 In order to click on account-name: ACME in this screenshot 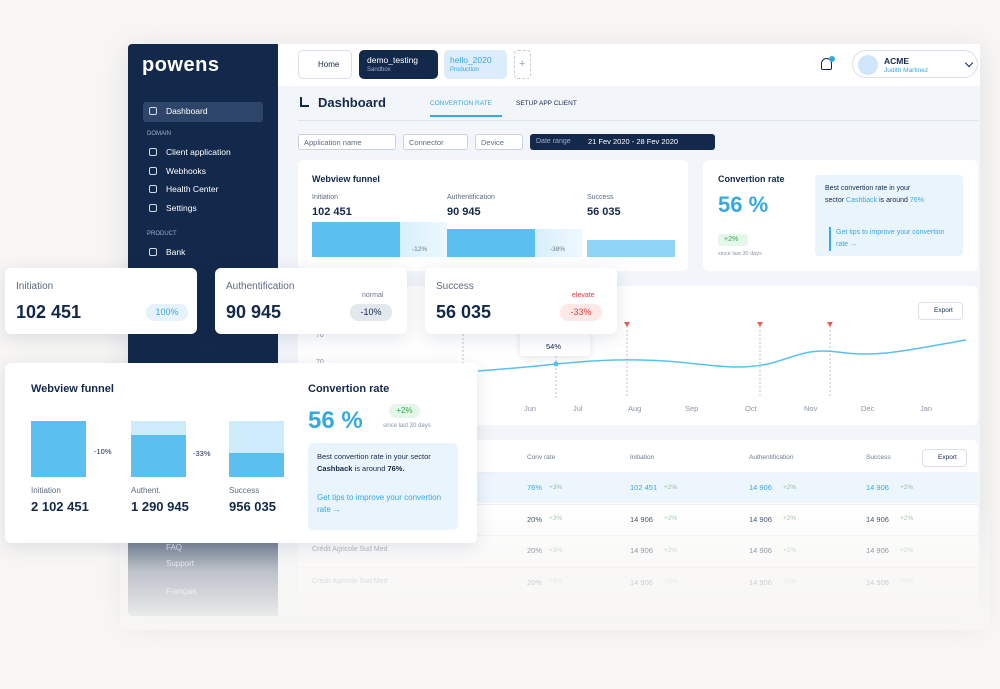, I will do `click(897, 61)`.